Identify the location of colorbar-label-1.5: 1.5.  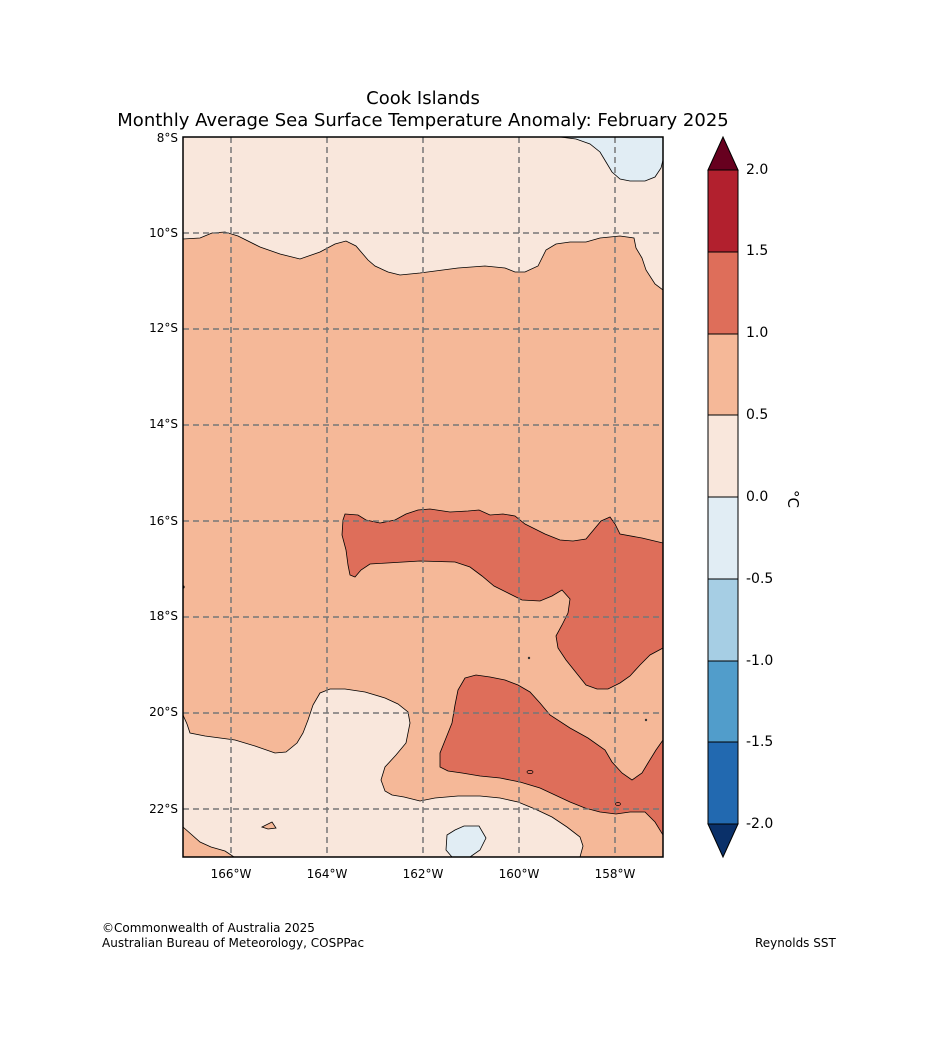
(757, 251).